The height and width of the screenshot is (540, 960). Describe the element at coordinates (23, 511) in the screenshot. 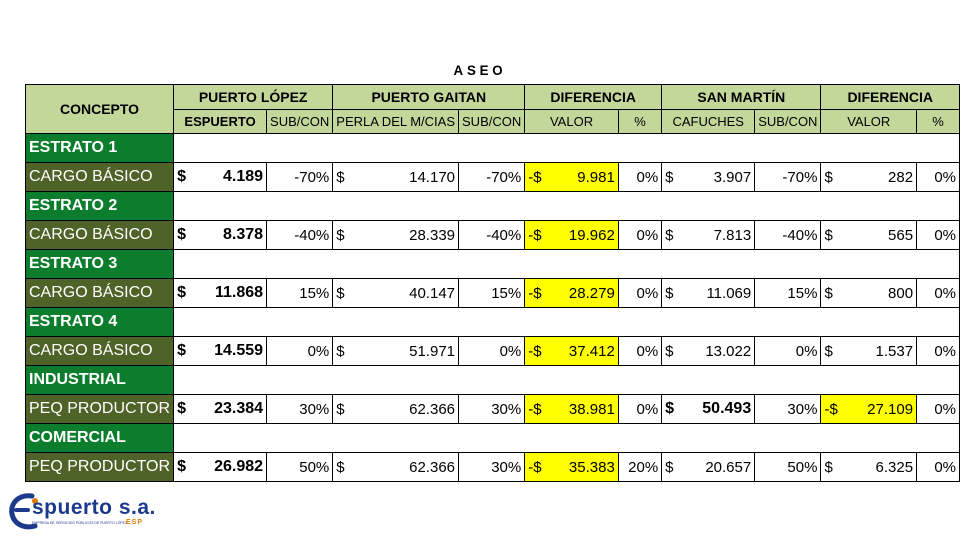

I see `logo-mark-icon` at that location.